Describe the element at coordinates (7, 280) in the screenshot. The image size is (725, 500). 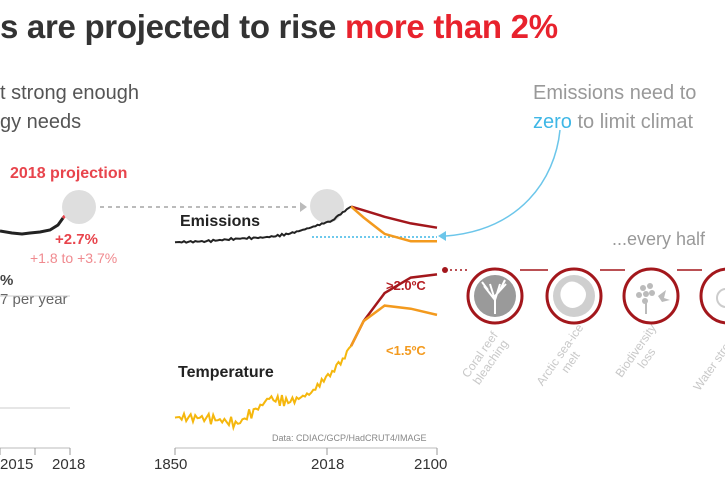
I see `left-stat-value: %` at that location.